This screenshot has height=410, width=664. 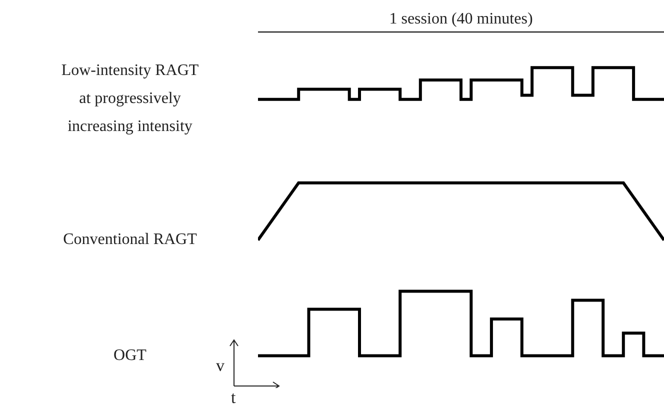 What do you see at coordinates (130, 356) in the screenshot?
I see `text: OGT` at bounding box center [130, 356].